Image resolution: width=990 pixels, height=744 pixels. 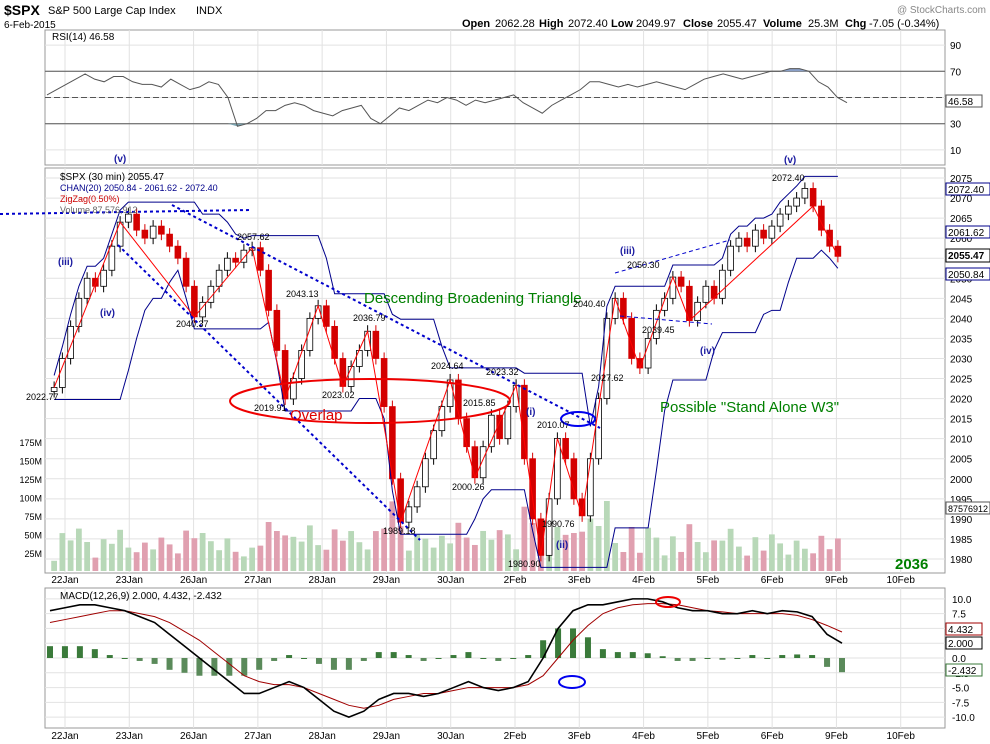 I want to click on price-label: 2019.91, so click(x=270, y=408).